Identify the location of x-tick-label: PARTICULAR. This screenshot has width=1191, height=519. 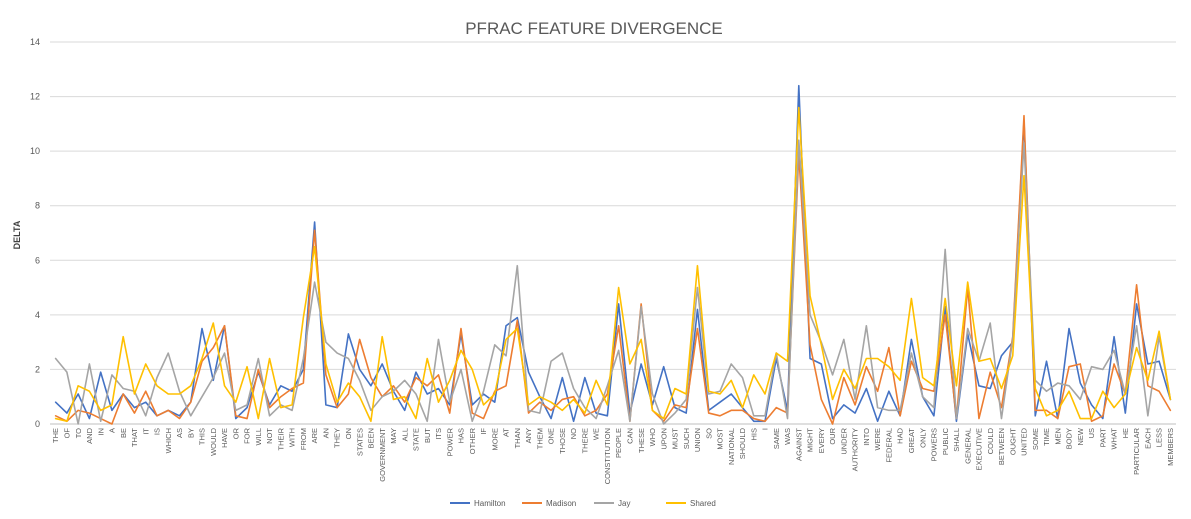
(1136, 450).